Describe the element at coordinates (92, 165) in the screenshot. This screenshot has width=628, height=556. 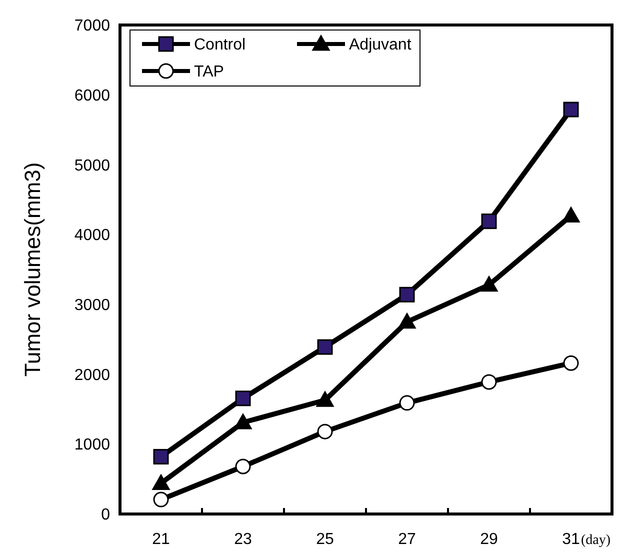
I see `y-tick-label: 5000` at that location.